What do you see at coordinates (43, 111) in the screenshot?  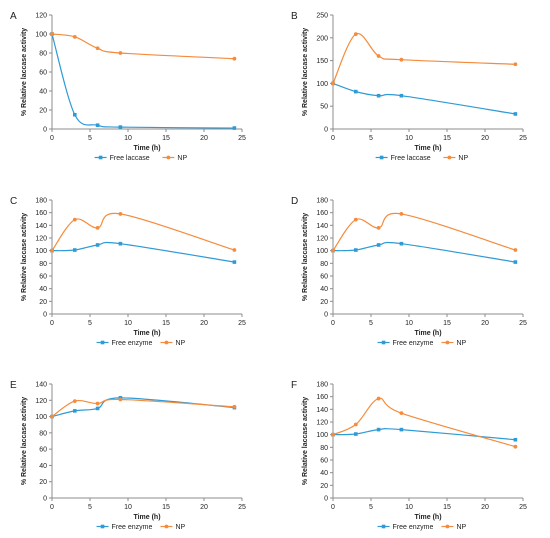 I see `y-tick-label: 20` at bounding box center [43, 111].